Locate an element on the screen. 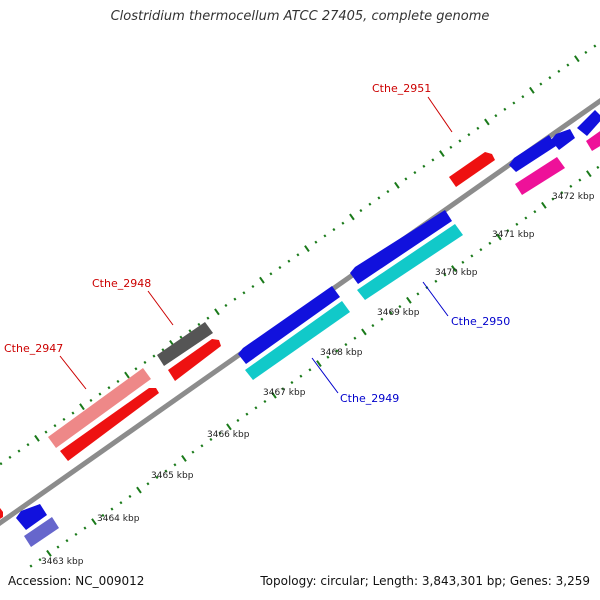 This screenshot has width=600, height=600. gene-arrow-cthe-2947-pale is located at coordinates (99, 408).